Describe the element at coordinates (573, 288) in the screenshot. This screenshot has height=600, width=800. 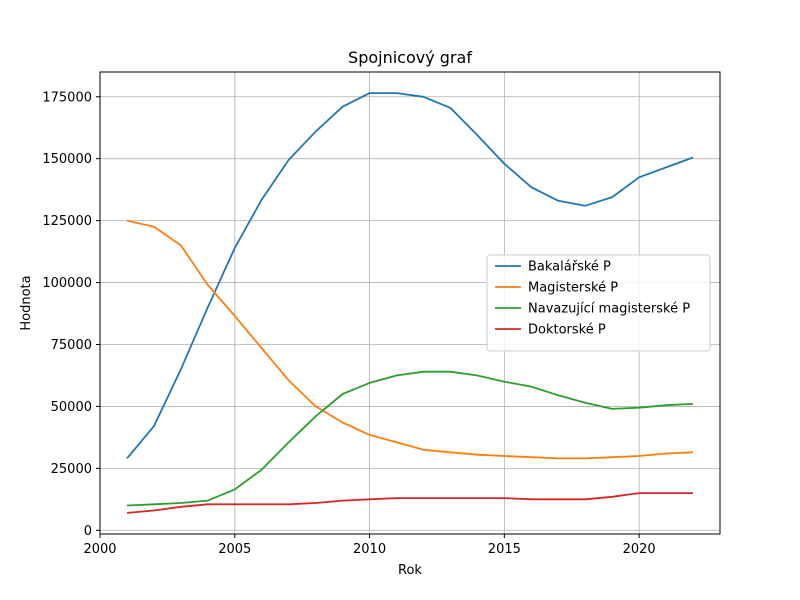
I see `legend-label: Magisterské P` at that location.